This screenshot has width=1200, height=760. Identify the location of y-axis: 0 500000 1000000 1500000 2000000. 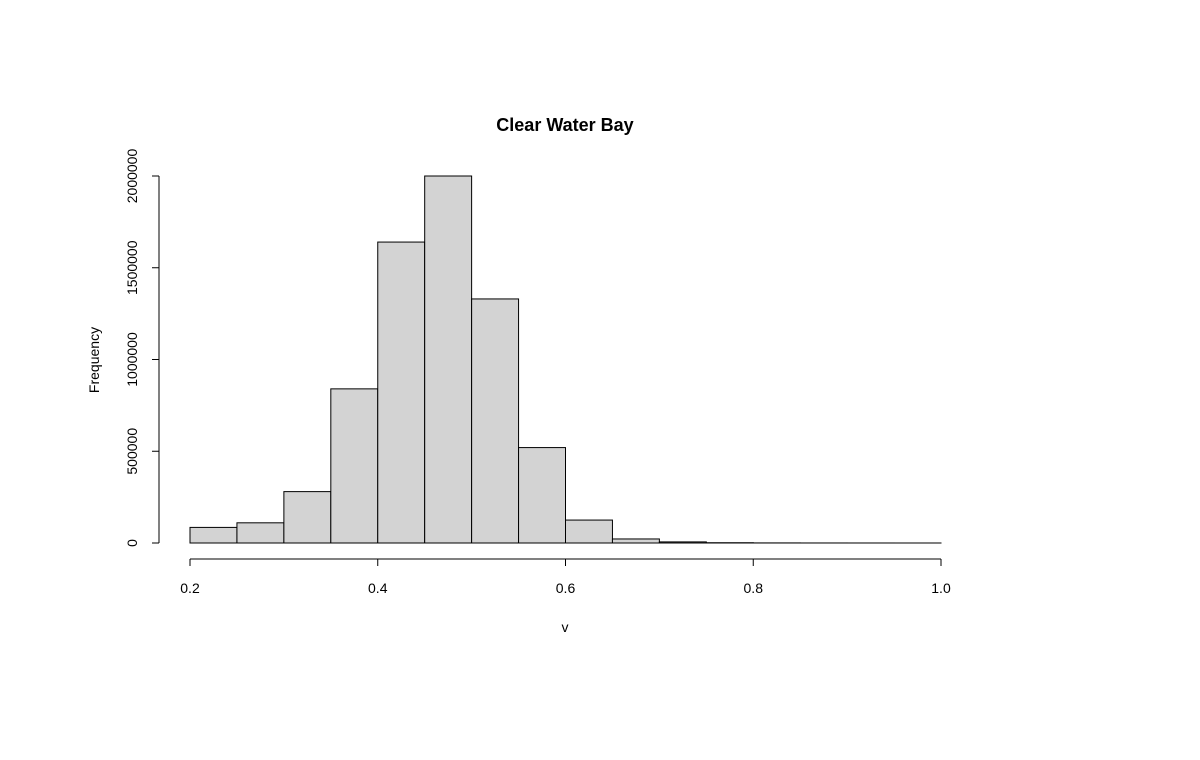
(142, 348).